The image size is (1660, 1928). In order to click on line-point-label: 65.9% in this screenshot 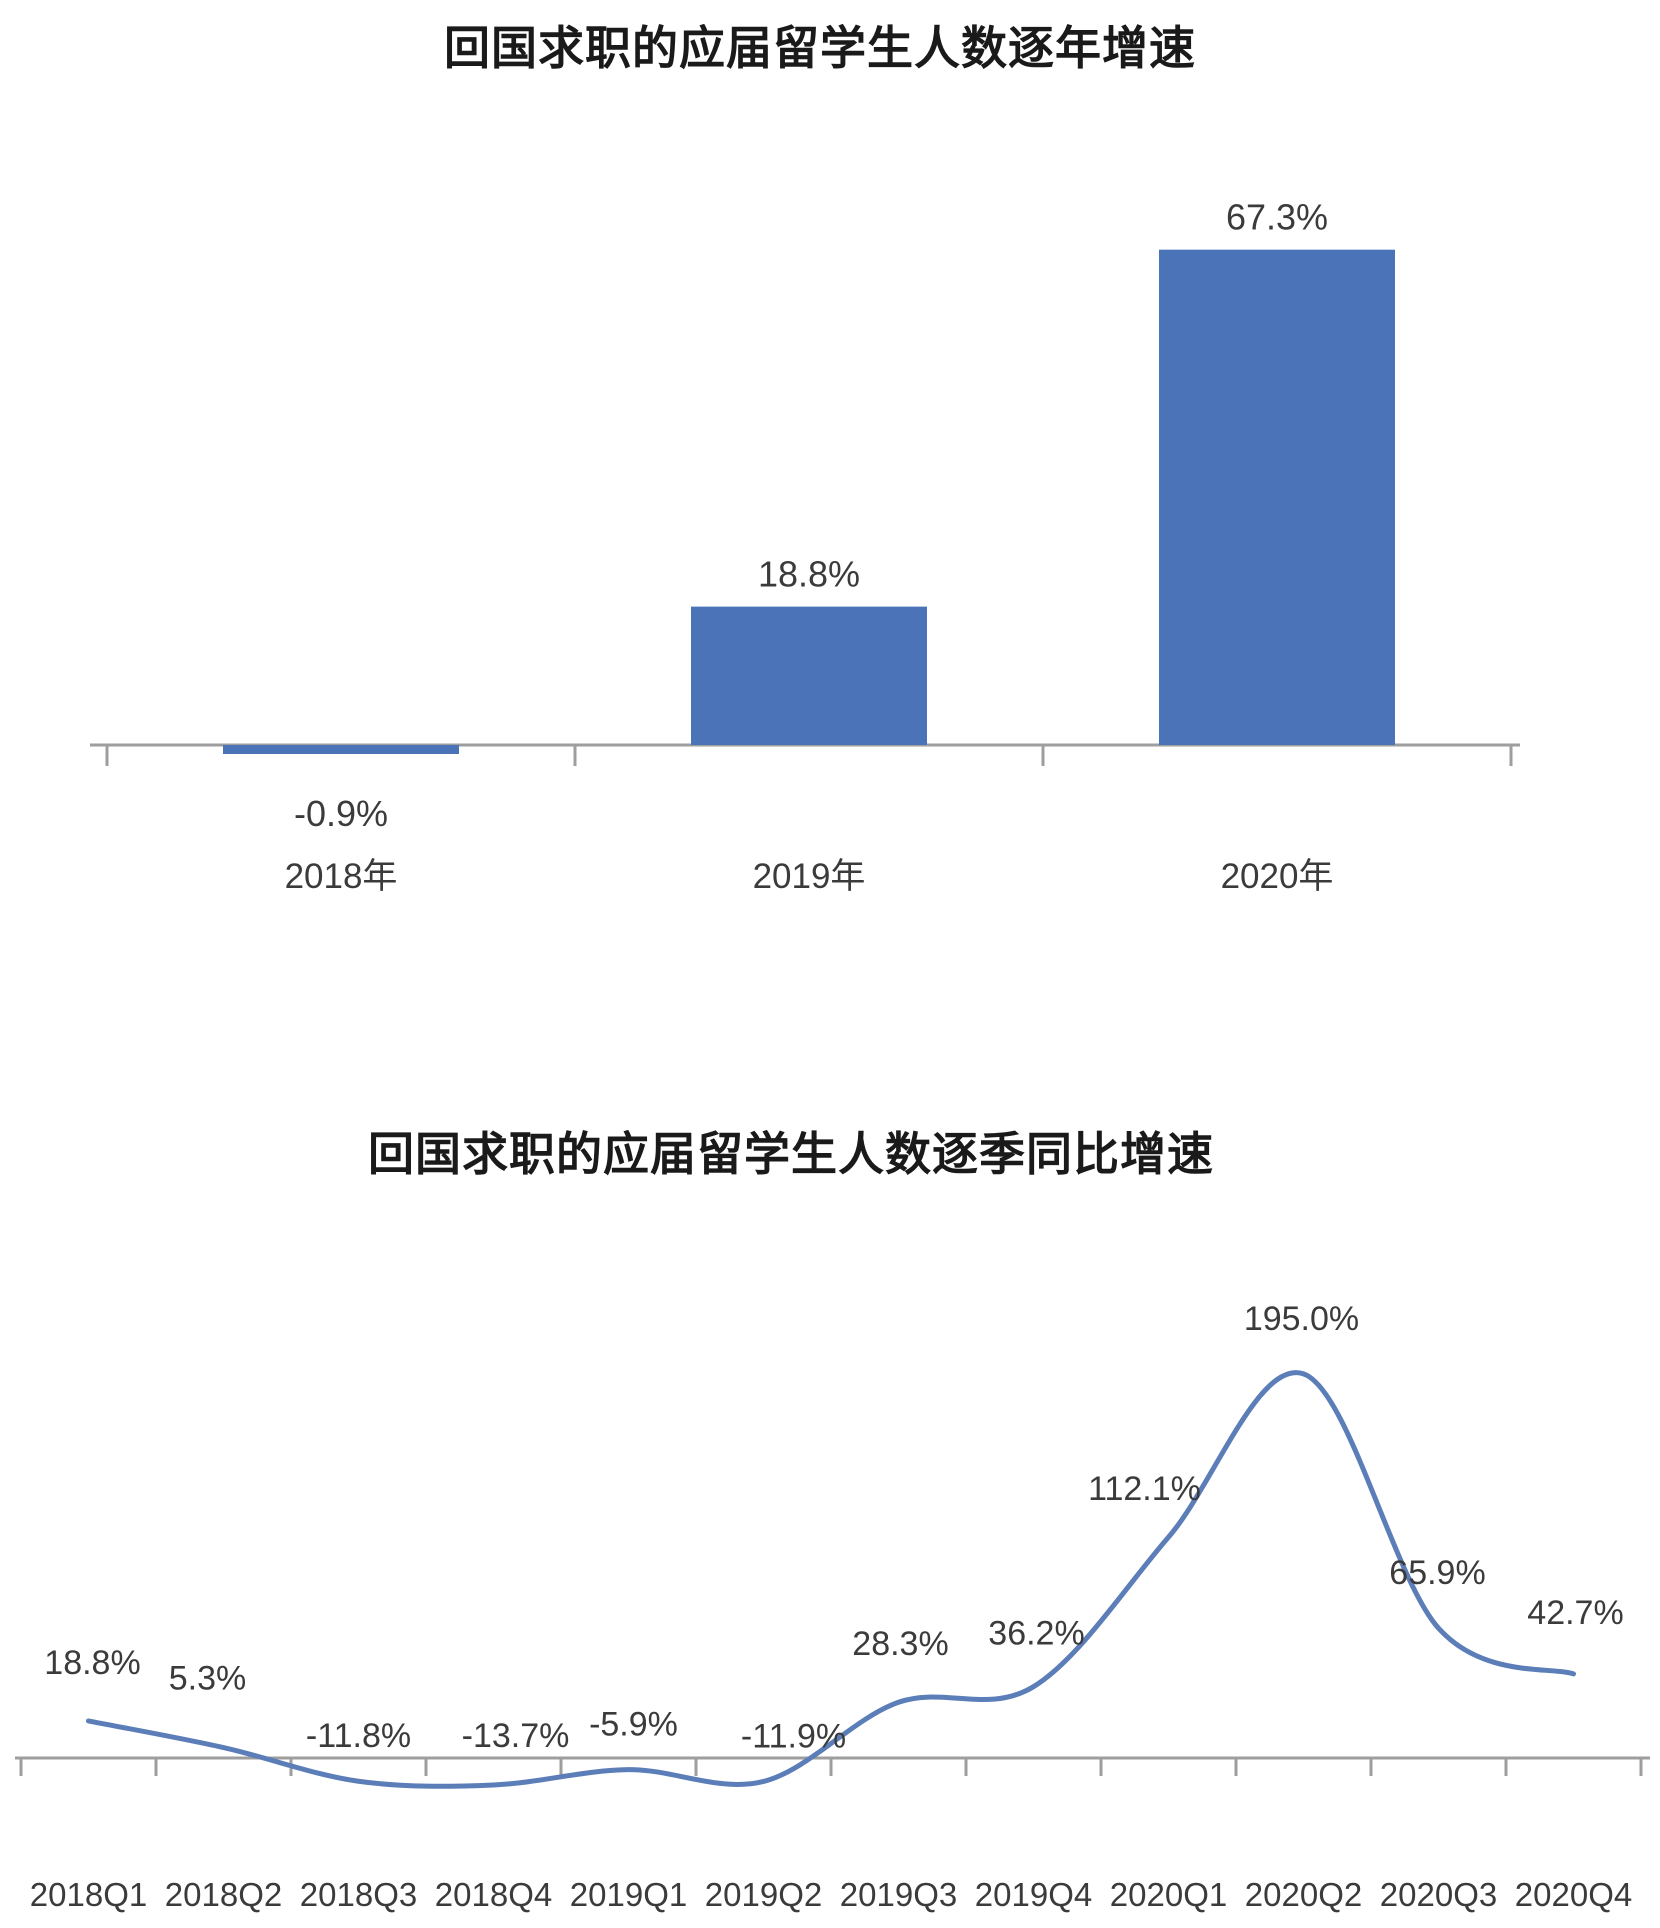, I will do `click(1437, 1573)`.